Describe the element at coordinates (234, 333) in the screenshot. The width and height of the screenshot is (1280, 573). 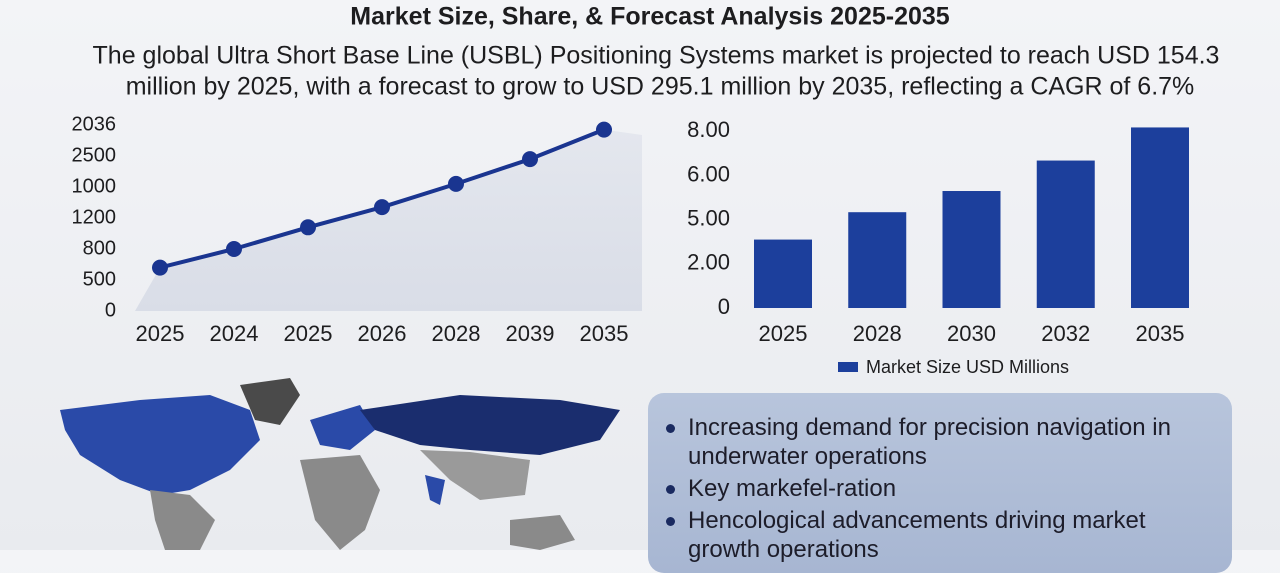
I see `x-tick-label: 2024` at that location.